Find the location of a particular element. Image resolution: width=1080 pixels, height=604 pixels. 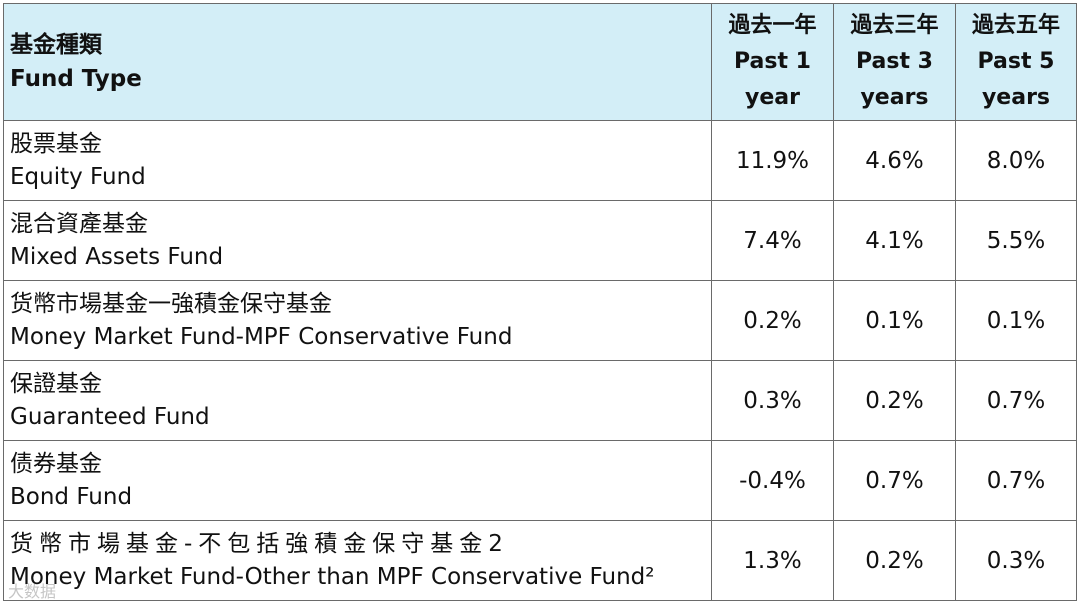

period-header-3y: 過去三年 Past 3 years is located at coordinates (894, 62).